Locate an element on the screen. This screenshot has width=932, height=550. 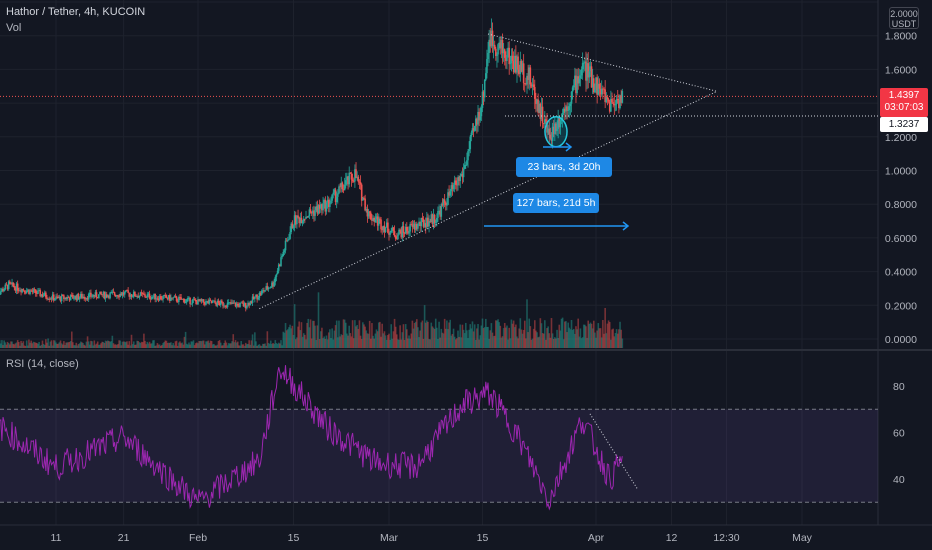
volume-legend: Vol is located at coordinates (14, 28).